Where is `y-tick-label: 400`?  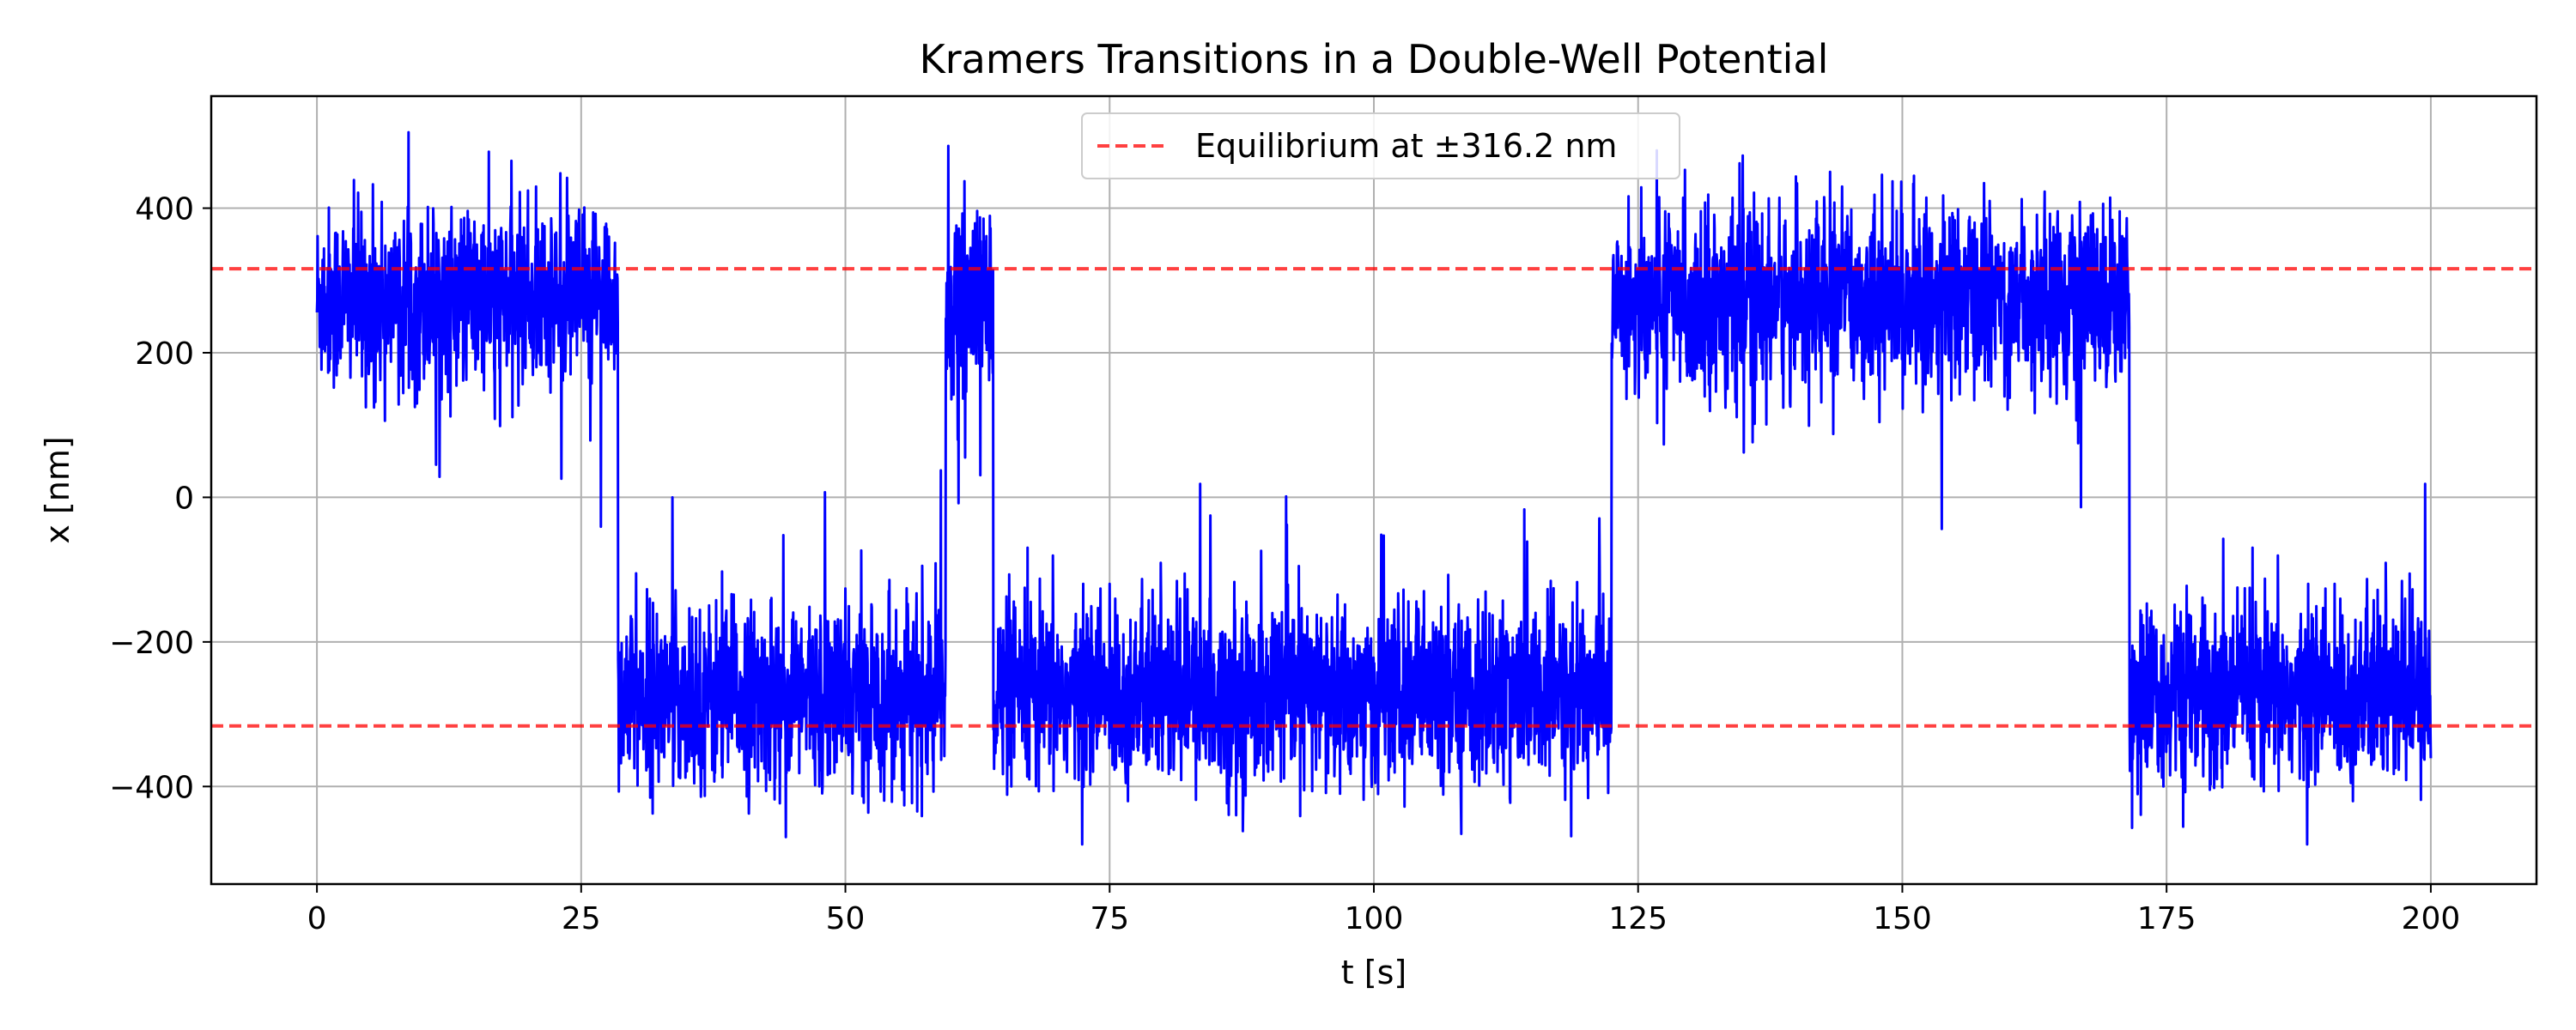 y-tick-label: 400 is located at coordinates (164, 209).